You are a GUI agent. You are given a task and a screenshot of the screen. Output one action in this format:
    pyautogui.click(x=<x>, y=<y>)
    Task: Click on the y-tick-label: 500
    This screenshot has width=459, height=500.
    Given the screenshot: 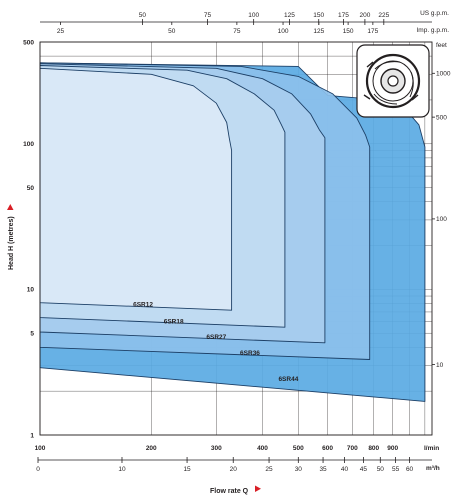 What is the action you would take?
    pyautogui.click(x=28, y=42)
    